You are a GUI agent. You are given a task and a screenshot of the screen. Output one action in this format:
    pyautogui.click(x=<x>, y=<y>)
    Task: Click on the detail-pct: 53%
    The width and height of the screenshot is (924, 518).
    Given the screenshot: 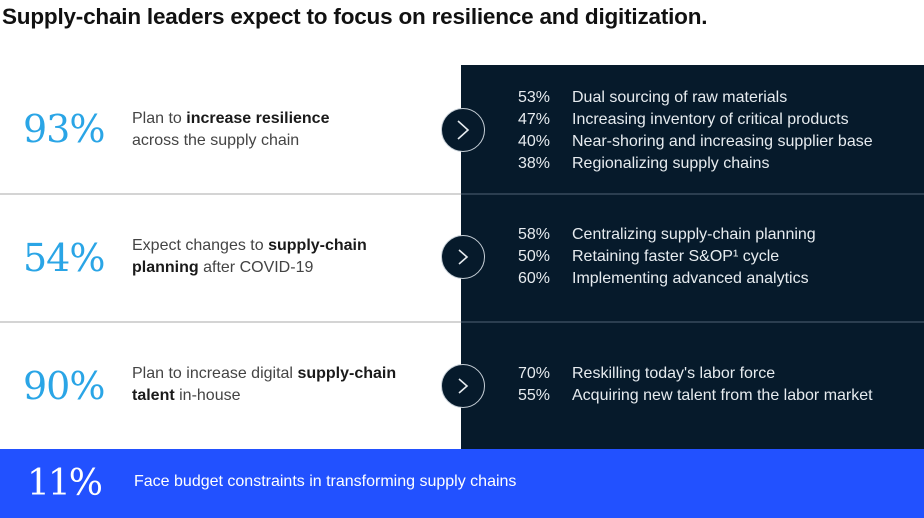 What is the action you would take?
    pyautogui.click(x=534, y=97)
    